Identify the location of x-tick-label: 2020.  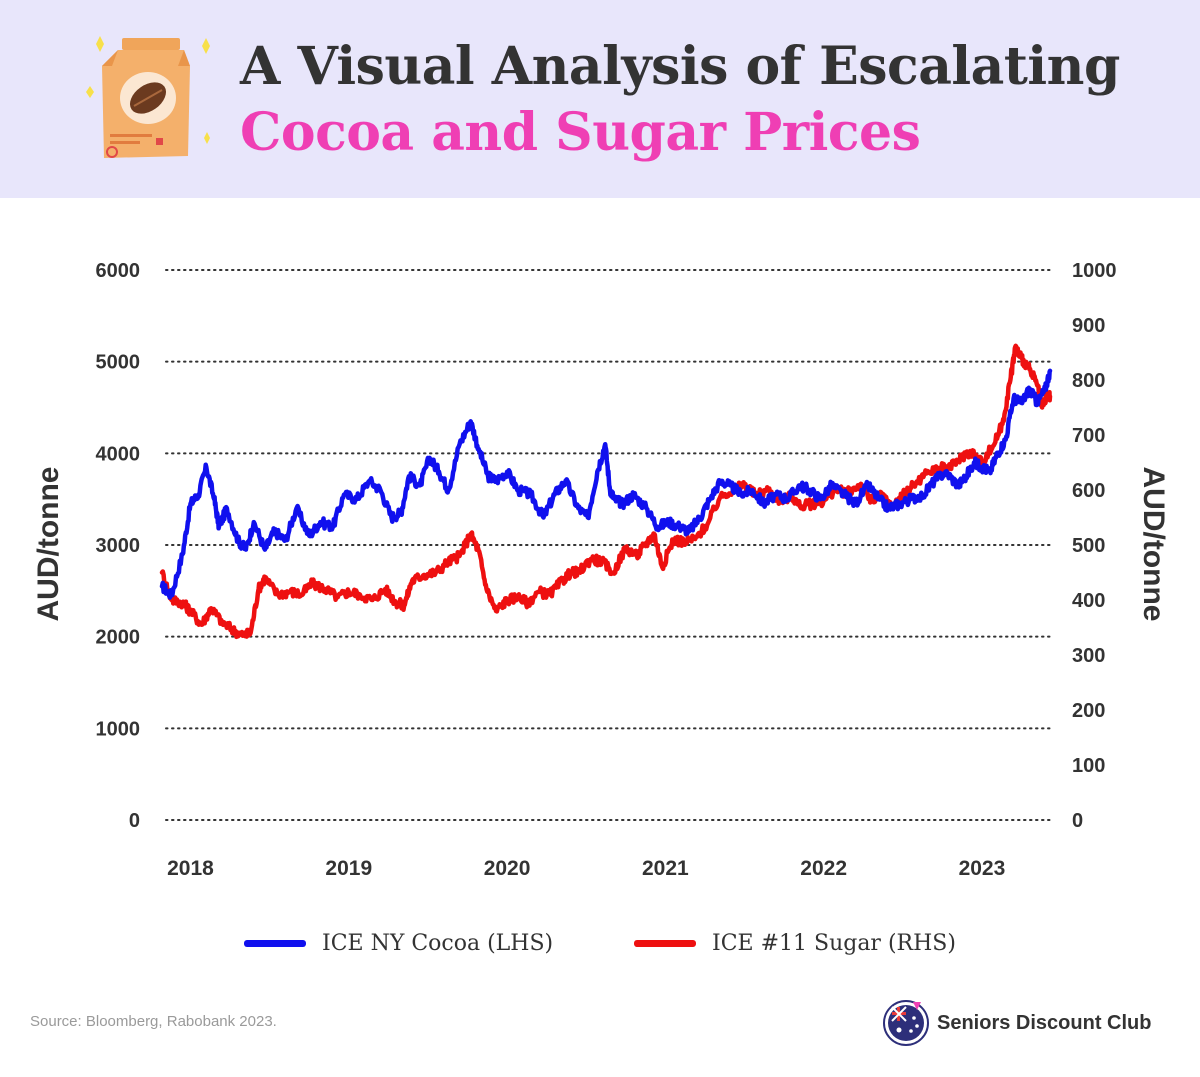
(507, 868).